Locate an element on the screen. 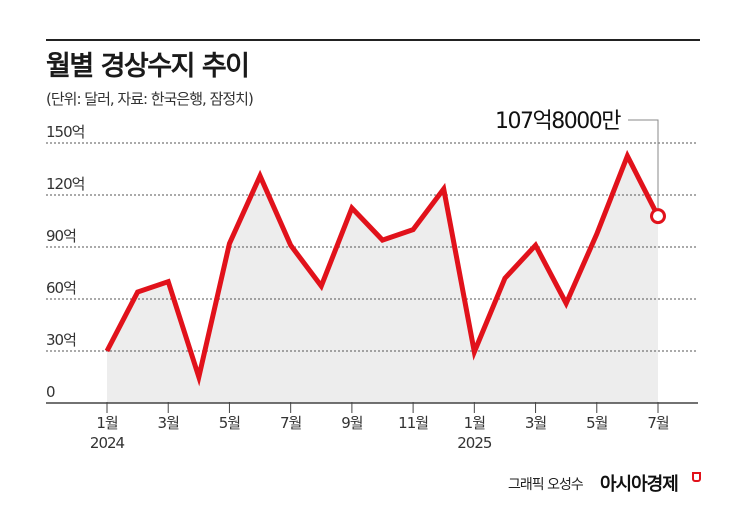 This screenshot has width=745, height=512. top-rule is located at coordinates (373, 40).